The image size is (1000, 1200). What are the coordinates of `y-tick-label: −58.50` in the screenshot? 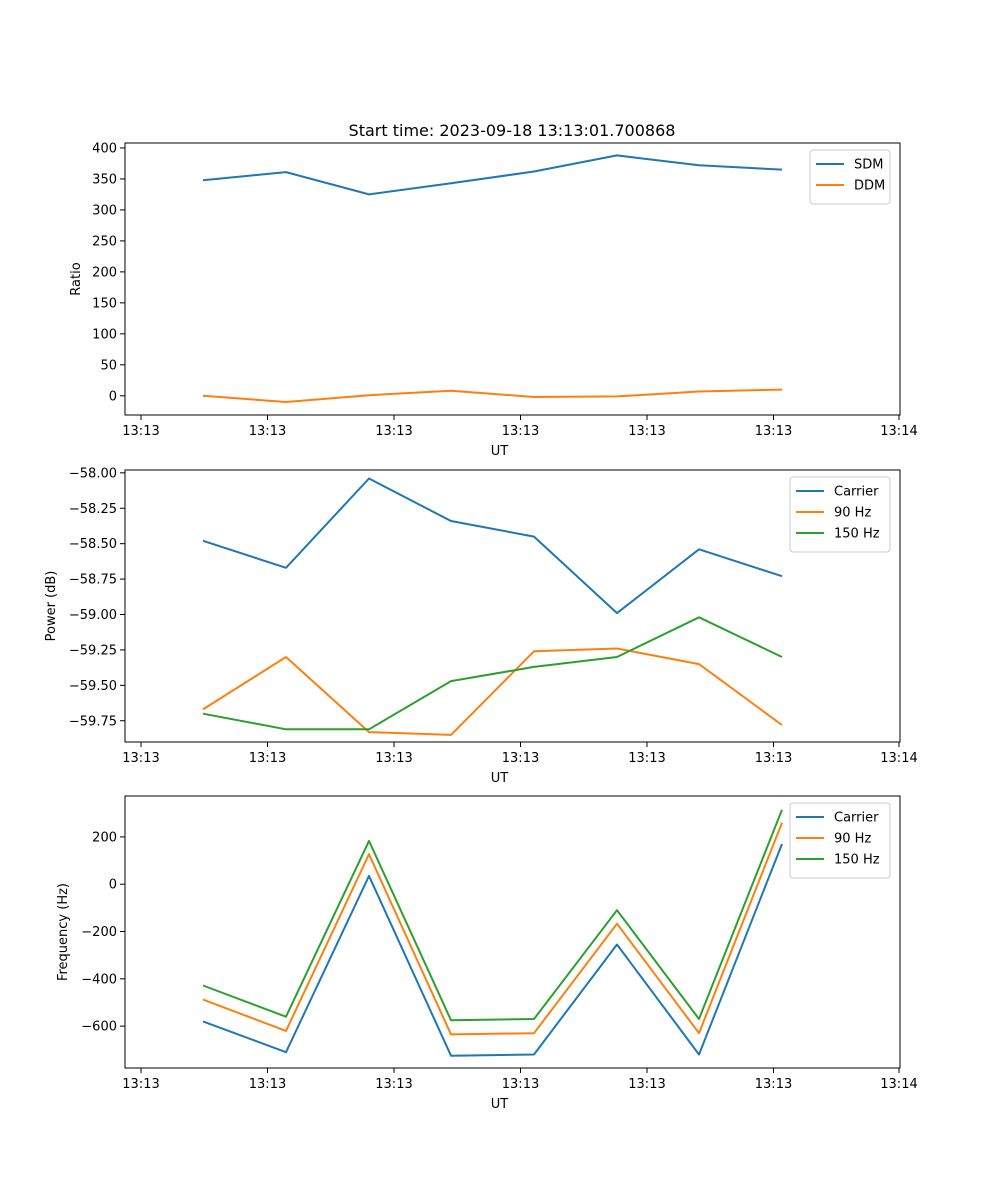 It's located at (93, 544).